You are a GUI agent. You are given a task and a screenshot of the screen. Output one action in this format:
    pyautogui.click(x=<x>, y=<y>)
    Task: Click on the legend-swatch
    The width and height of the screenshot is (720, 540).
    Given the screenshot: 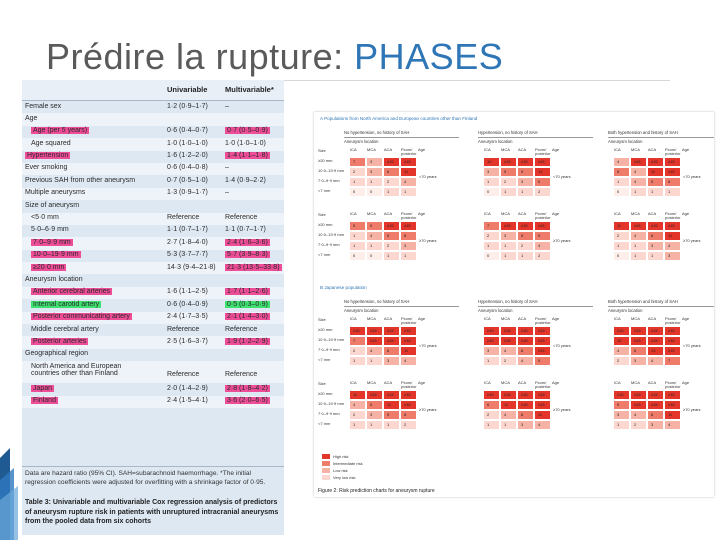 What is the action you would take?
    pyautogui.click(x=326, y=463)
    